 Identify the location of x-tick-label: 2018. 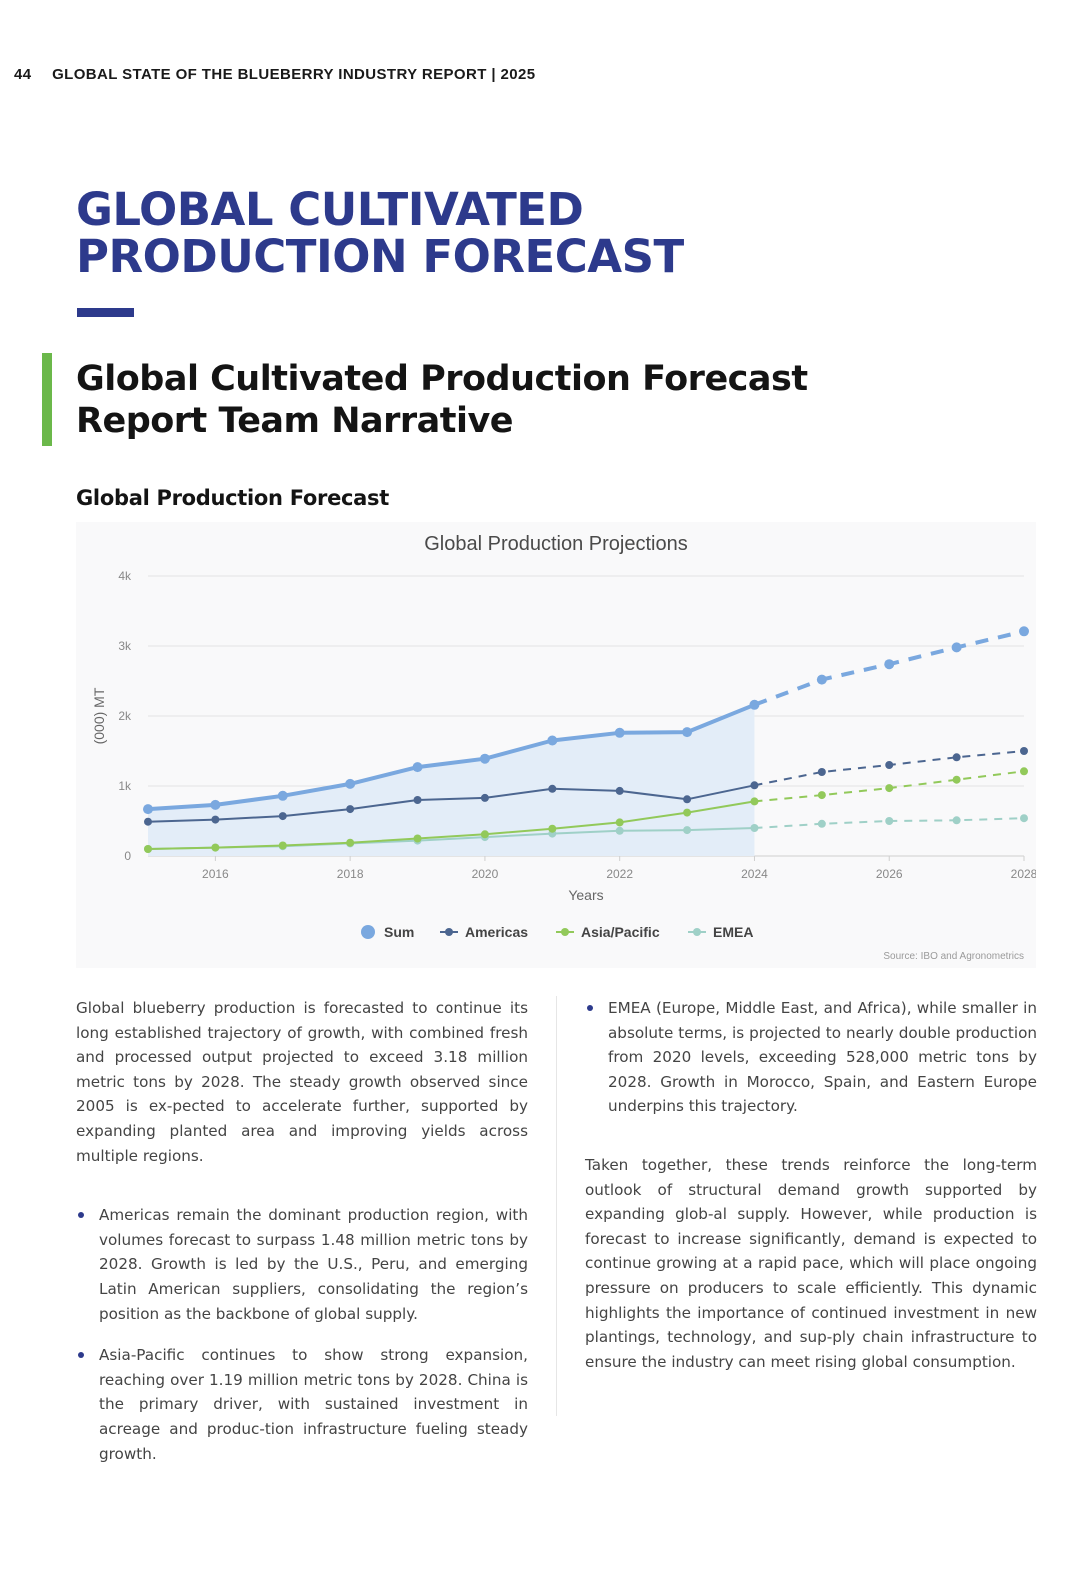
(350, 874).